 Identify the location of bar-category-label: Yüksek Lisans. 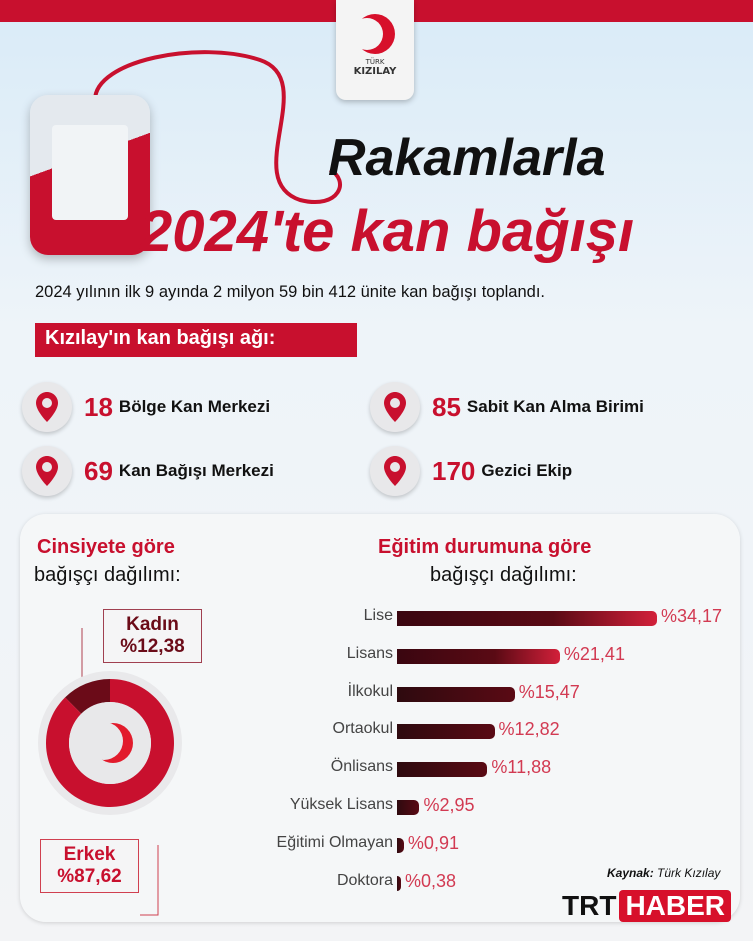
(341, 804).